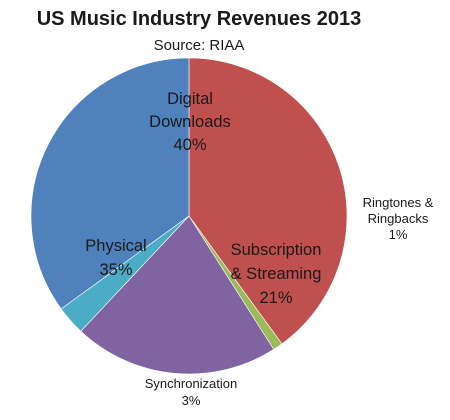 The width and height of the screenshot is (450, 420). What do you see at coordinates (191, 383) in the screenshot?
I see `slice-name-label: Synchronization` at bounding box center [191, 383].